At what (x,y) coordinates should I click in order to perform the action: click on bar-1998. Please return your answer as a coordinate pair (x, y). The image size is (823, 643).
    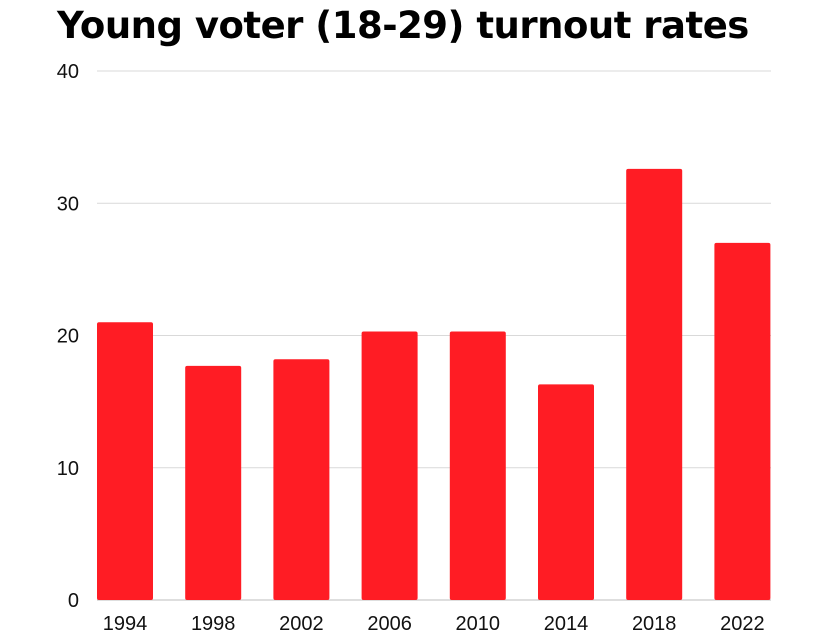
    Looking at the image, I should click on (213, 482).